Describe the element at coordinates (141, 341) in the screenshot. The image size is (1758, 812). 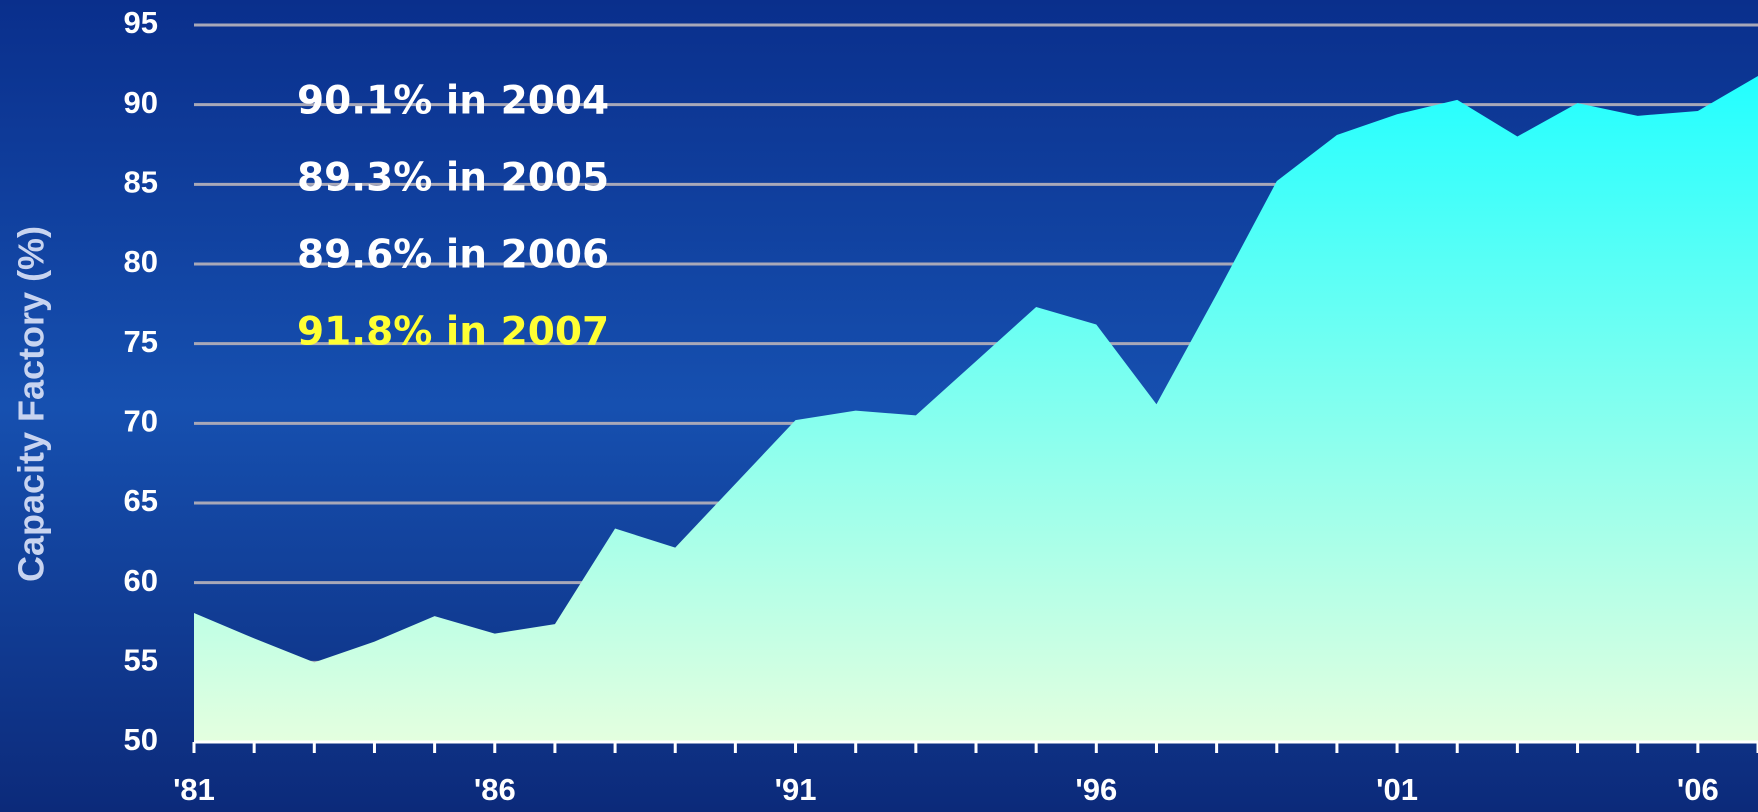
I see `y-tick-label: 75` at that location.